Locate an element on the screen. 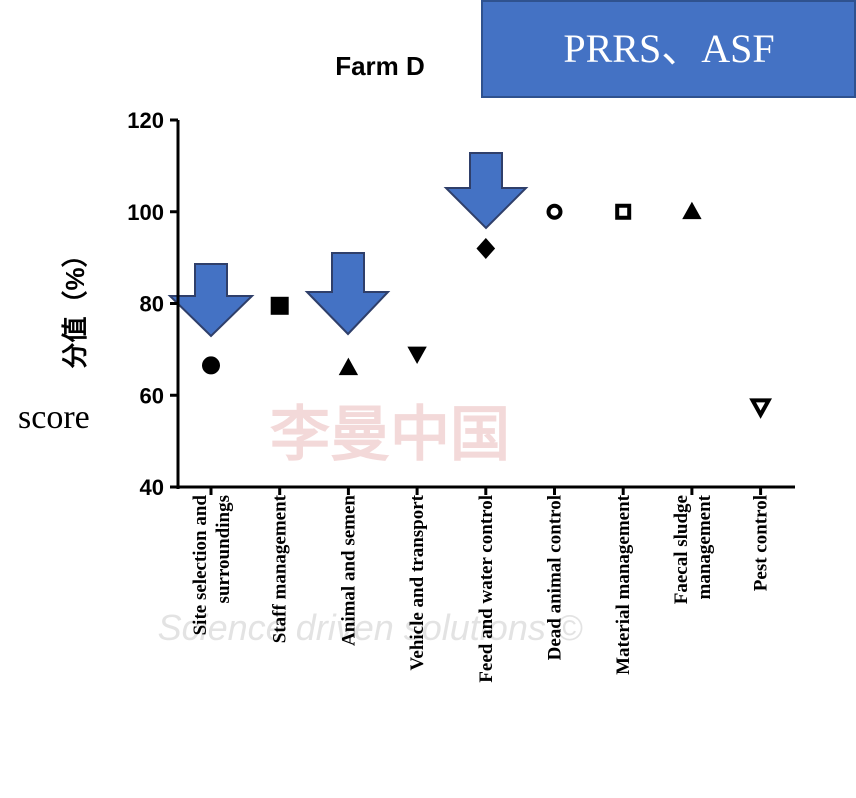 Image resolution: width=856 pixels, height=798 pixels. y-tick-label: 40 is located at coordinates (152, 487).